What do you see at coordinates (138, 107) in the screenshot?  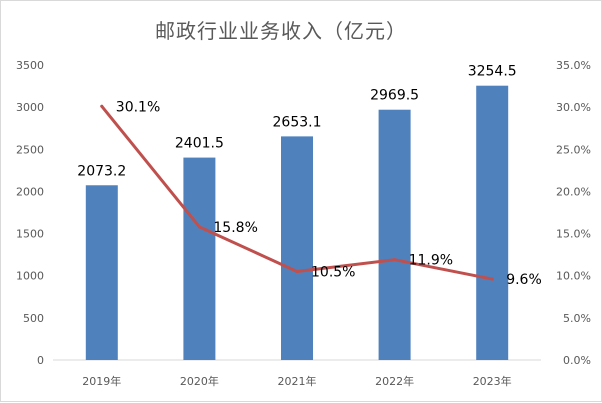 I see `line-data-label: 30.1%` at bounding box center [138, 107].